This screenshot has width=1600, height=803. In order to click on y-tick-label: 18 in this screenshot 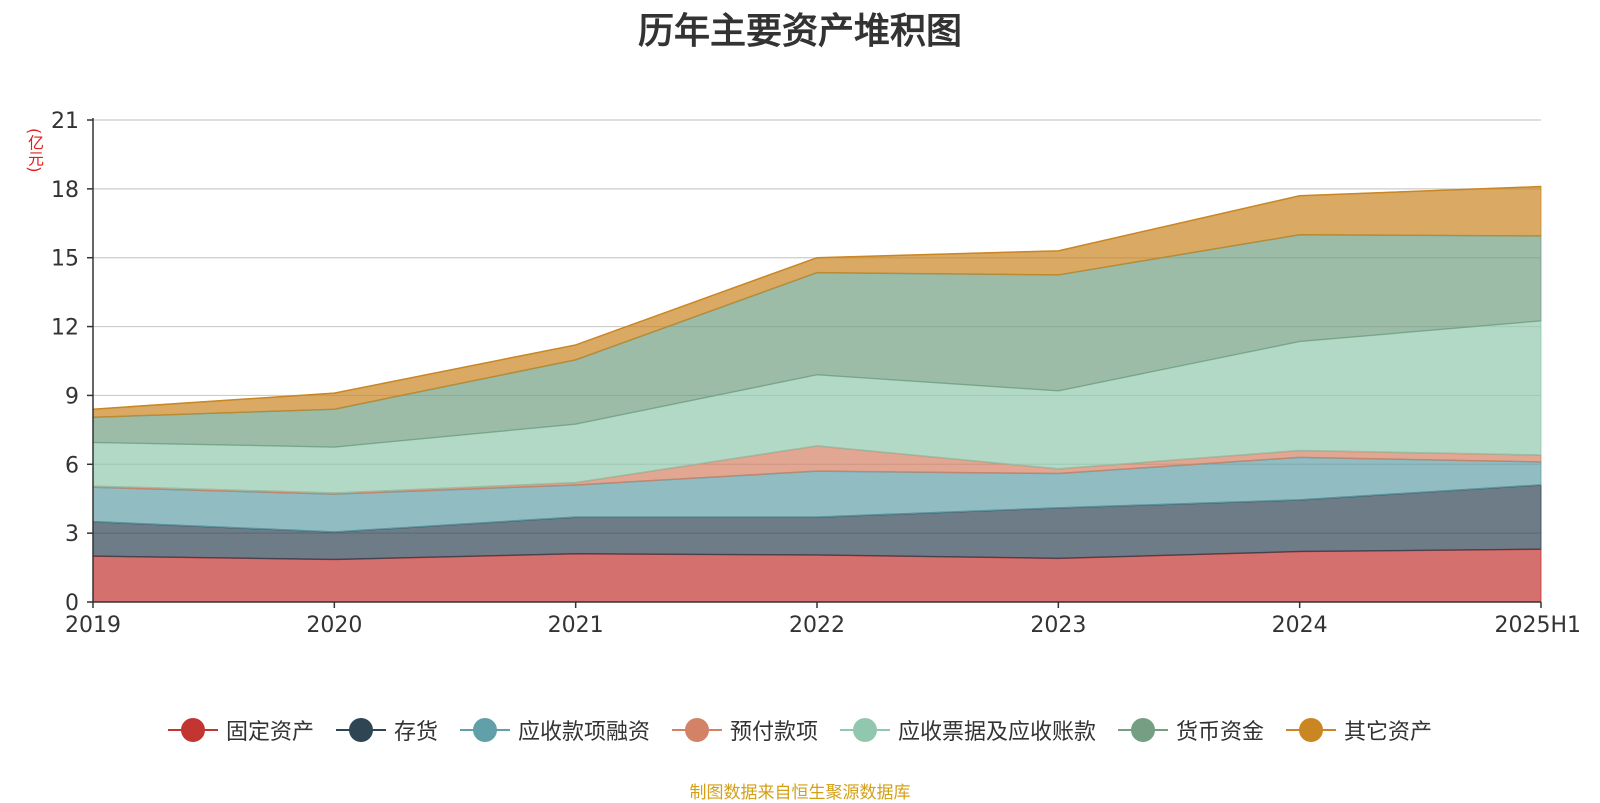, I will do `click(65, 190)`.